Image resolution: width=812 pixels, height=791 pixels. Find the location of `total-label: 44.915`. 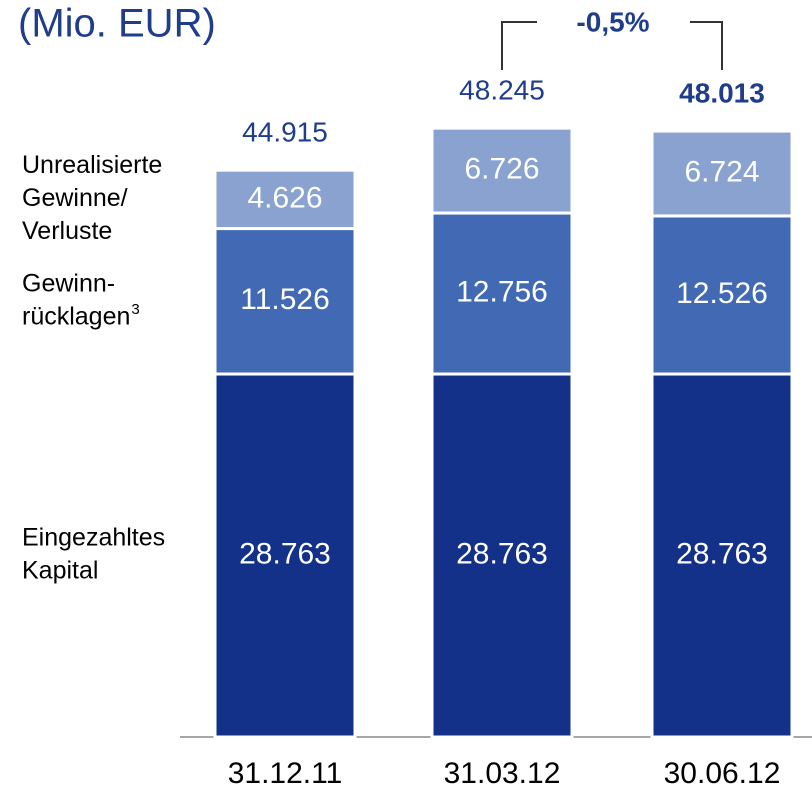

total-label: 44.915 is located at coordinates (285, 132).